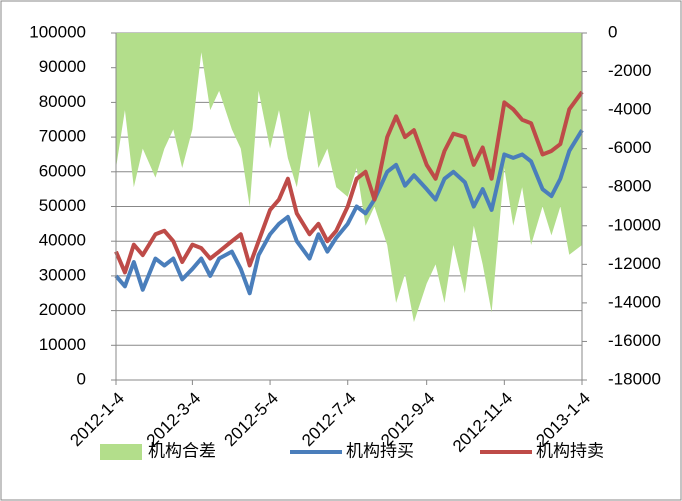  Describe the element at coordinates (634, 263) in the screenshot. I see `y2-tick-label: -12000` at that location.